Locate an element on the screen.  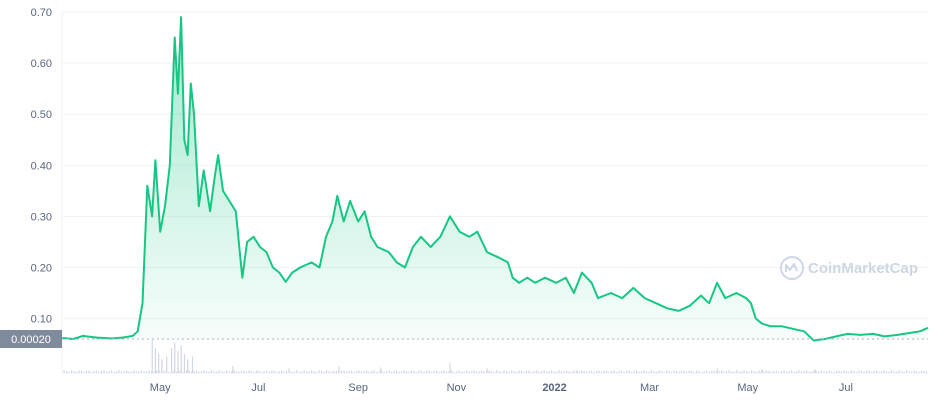
x-tick-label: Mar is located at coordinates (649, 388).